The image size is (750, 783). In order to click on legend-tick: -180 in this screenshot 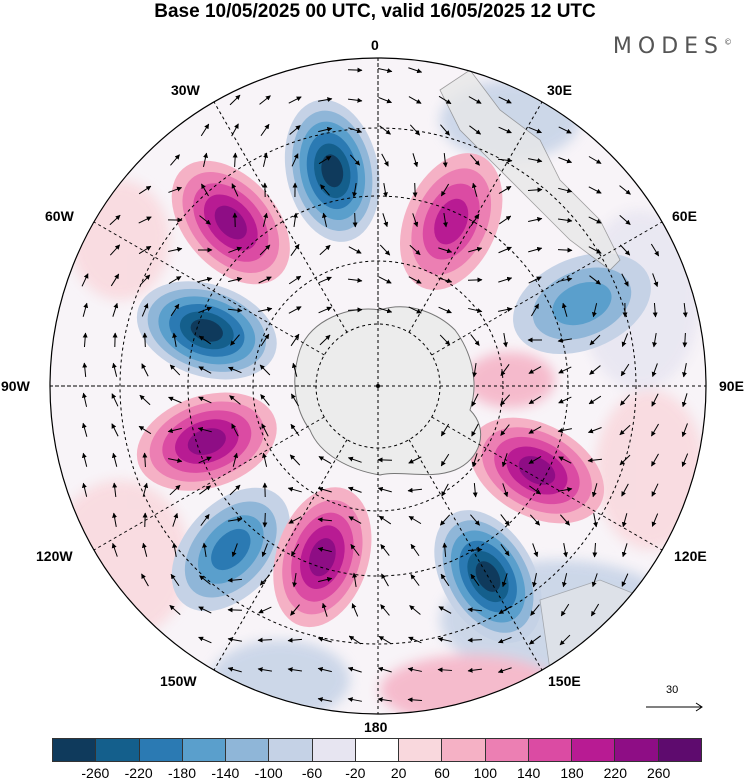, I will do `click(182, 773)`.